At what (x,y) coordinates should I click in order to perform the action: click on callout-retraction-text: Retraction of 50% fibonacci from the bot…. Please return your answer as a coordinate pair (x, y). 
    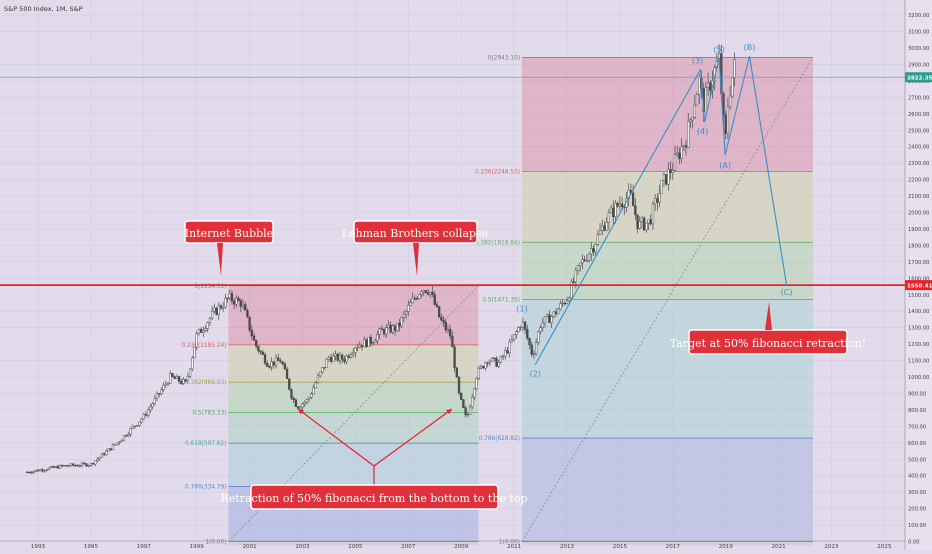
    Looking at the image, I should click on (373, 498).